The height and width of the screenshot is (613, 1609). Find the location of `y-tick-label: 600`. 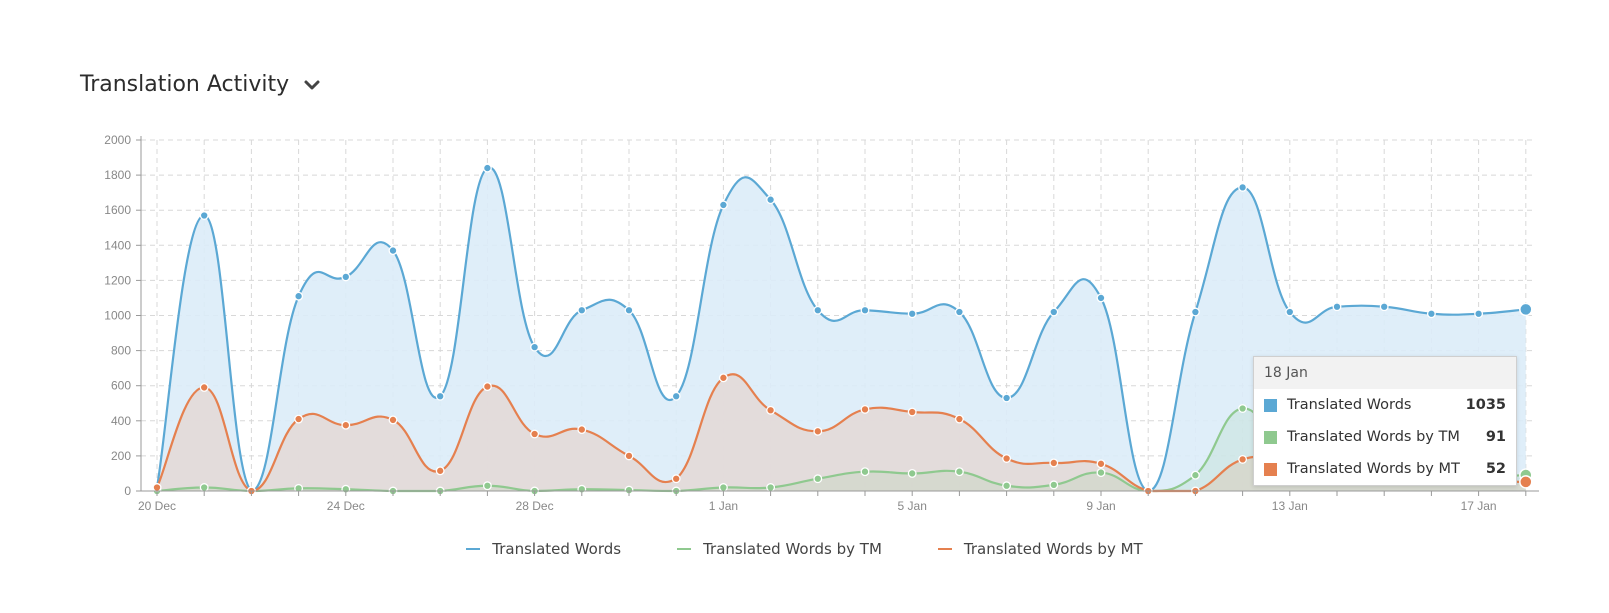

y-tick-label: 600 is located at coordinates (121, 386).